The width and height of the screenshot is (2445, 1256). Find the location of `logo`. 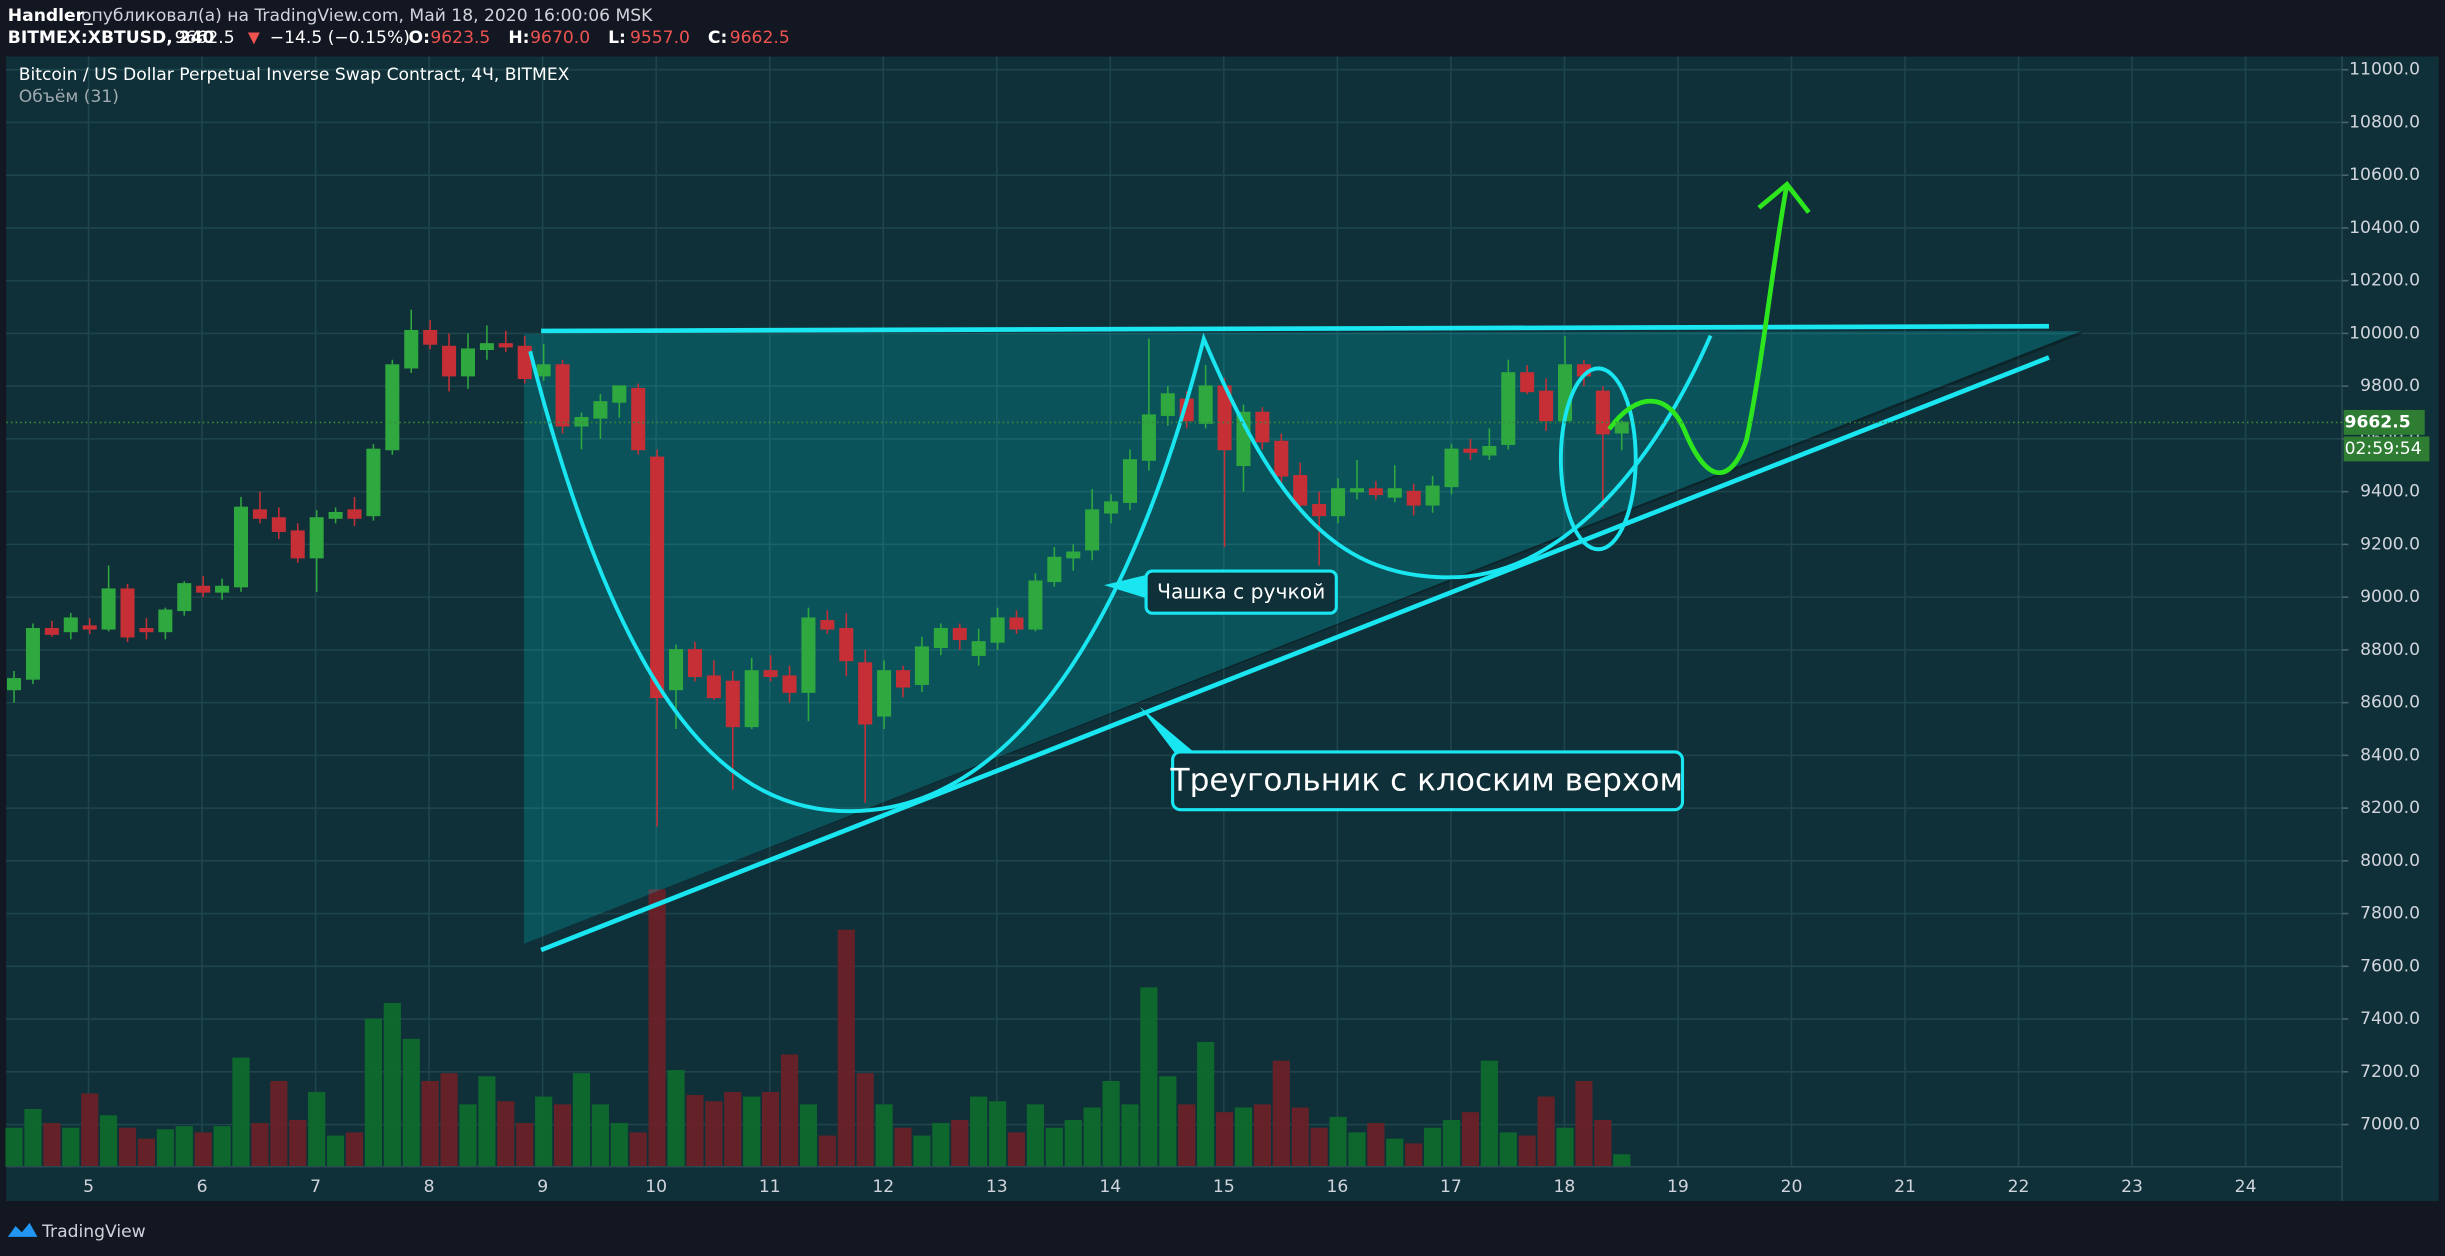

logo is located at coordinates (22, 1229).